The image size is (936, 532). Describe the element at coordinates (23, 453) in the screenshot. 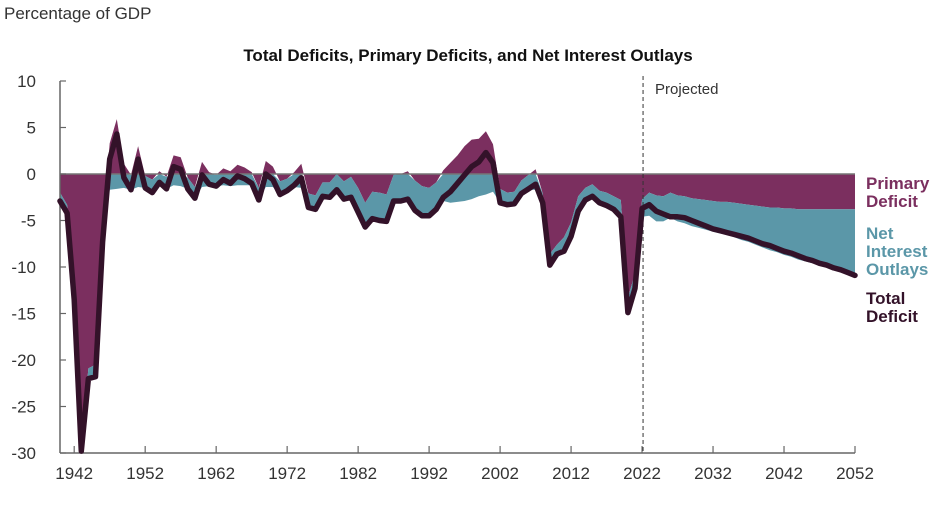

I see `y-tick-label: -30` at that location.